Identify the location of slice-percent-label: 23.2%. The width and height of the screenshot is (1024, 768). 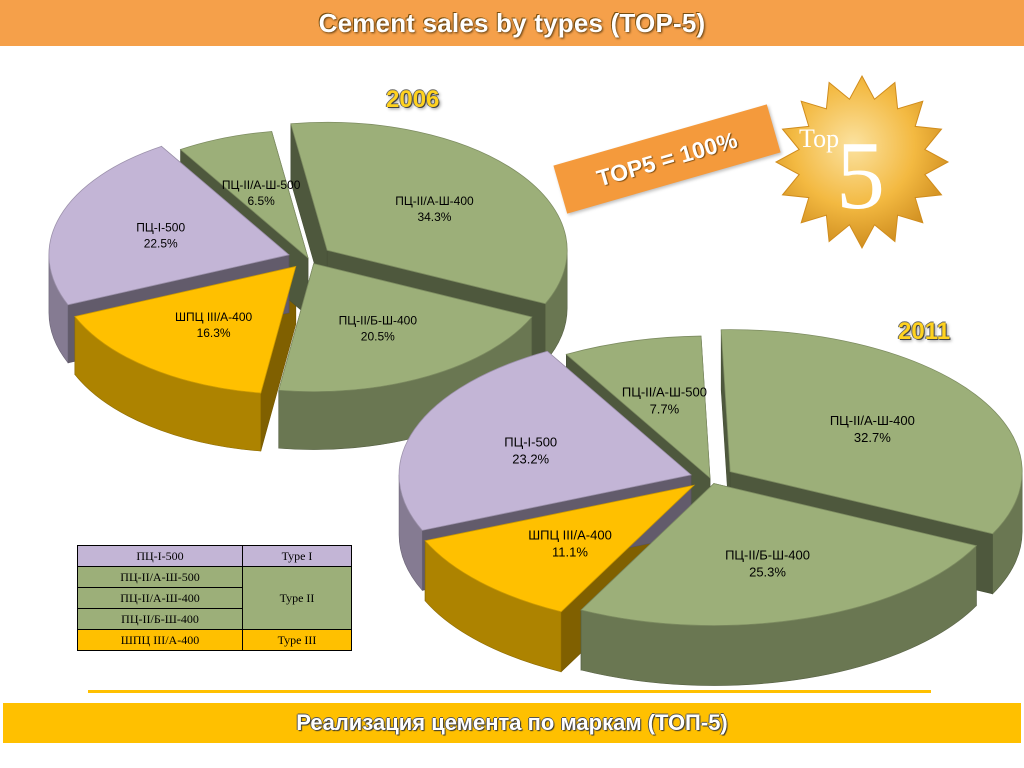
(530, 458).